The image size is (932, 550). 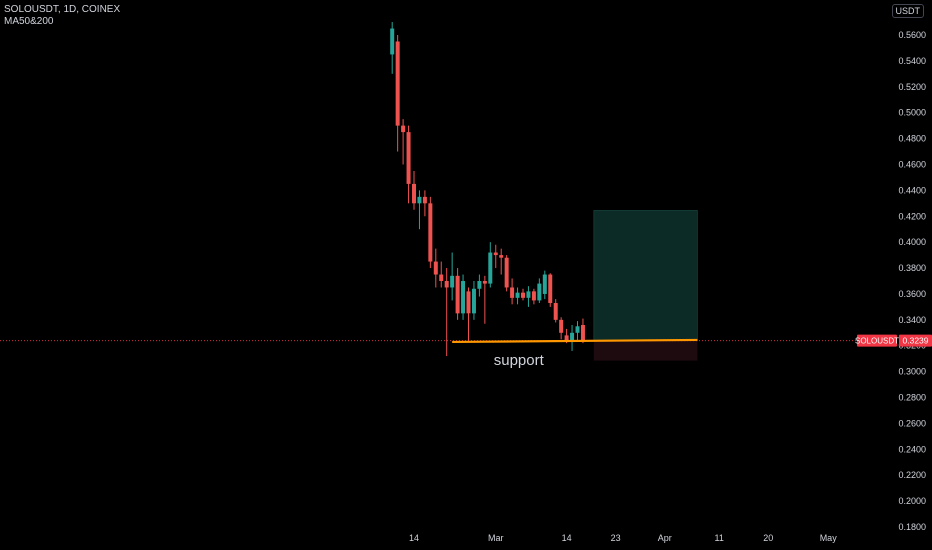 I want to click on price-scale-unit: USDT, so click(x=907, y=11).